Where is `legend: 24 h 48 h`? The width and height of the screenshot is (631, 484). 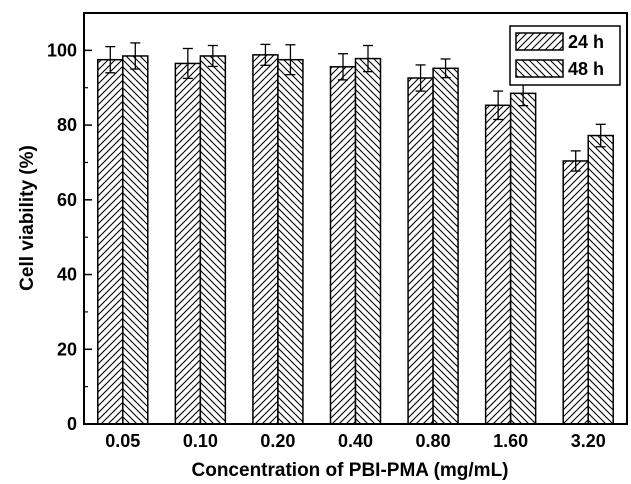 legend: 24 h 48 h is located at coordinates (565, 55).